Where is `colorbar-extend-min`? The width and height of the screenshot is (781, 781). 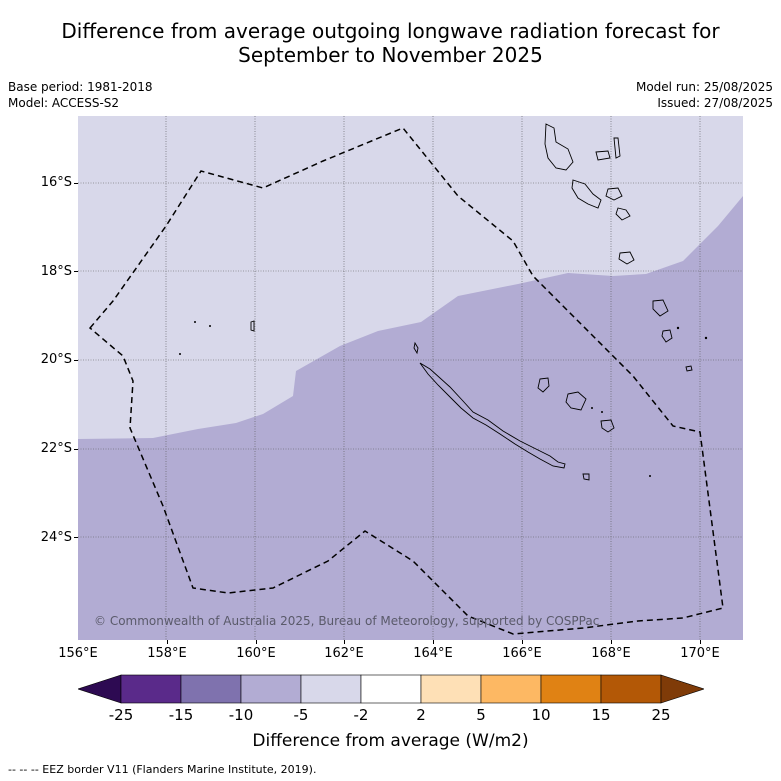 colorbar-extend-min is located at coordinates (100, 689).